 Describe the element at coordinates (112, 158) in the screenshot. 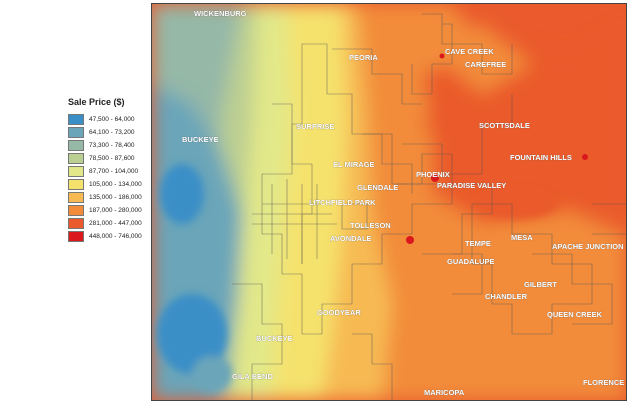

I see `legend-range-label: 78,500 - 87,600` at that location.